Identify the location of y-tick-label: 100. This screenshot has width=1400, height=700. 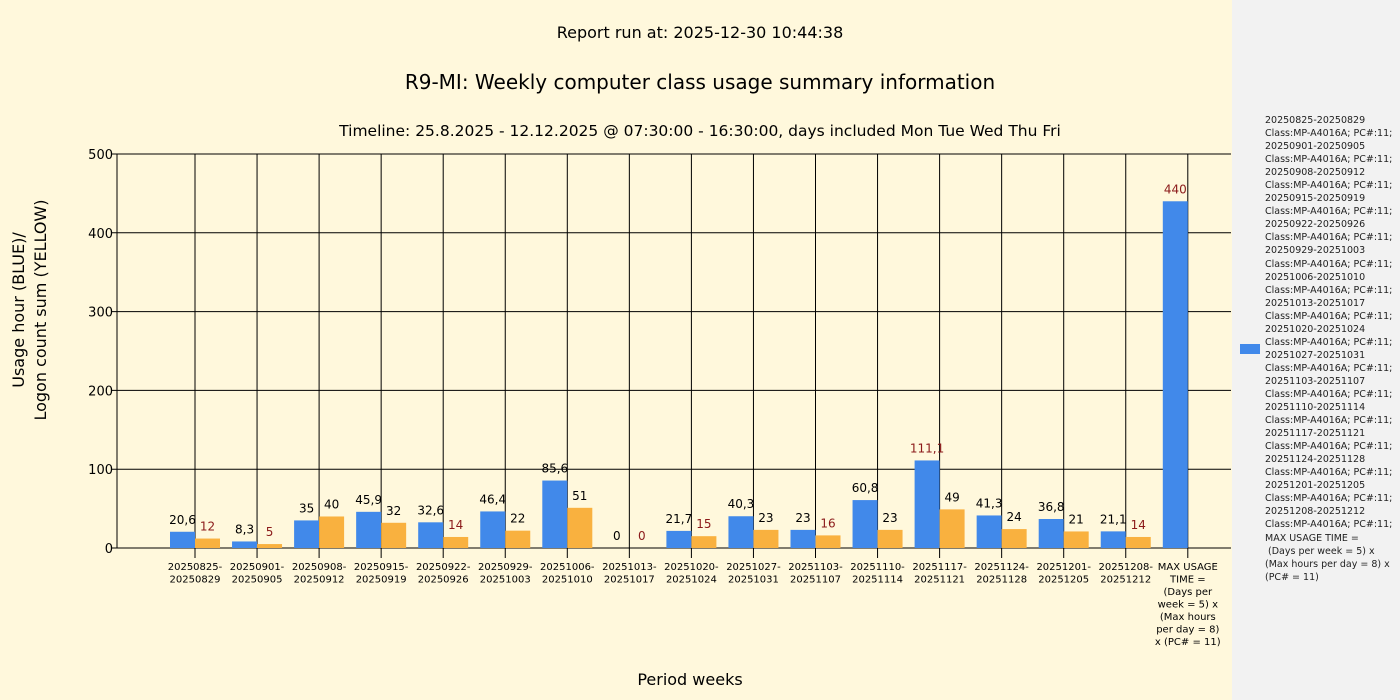
(100, 470).